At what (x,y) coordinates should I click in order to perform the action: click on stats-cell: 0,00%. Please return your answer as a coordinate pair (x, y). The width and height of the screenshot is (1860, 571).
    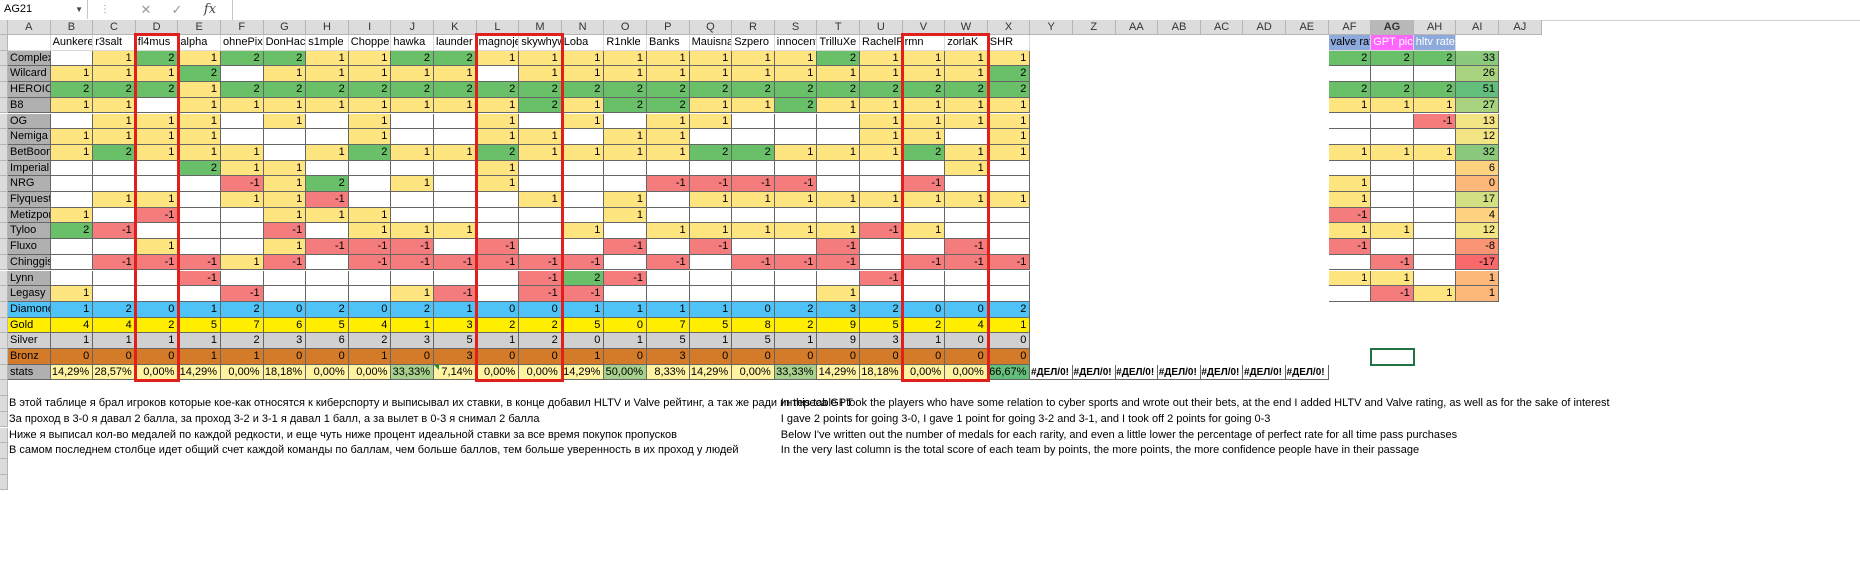
    Looking at the image, I should click on (157, 372).